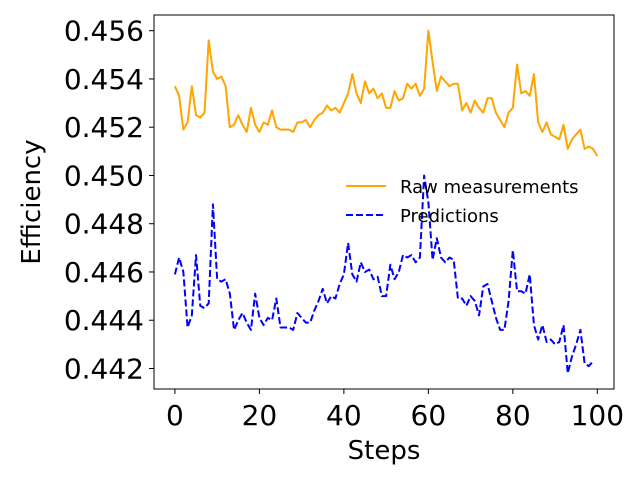 The height and width of the screenshot is (480, 640). I want to click on y-tick-label: 0.456, so click(104, 31).